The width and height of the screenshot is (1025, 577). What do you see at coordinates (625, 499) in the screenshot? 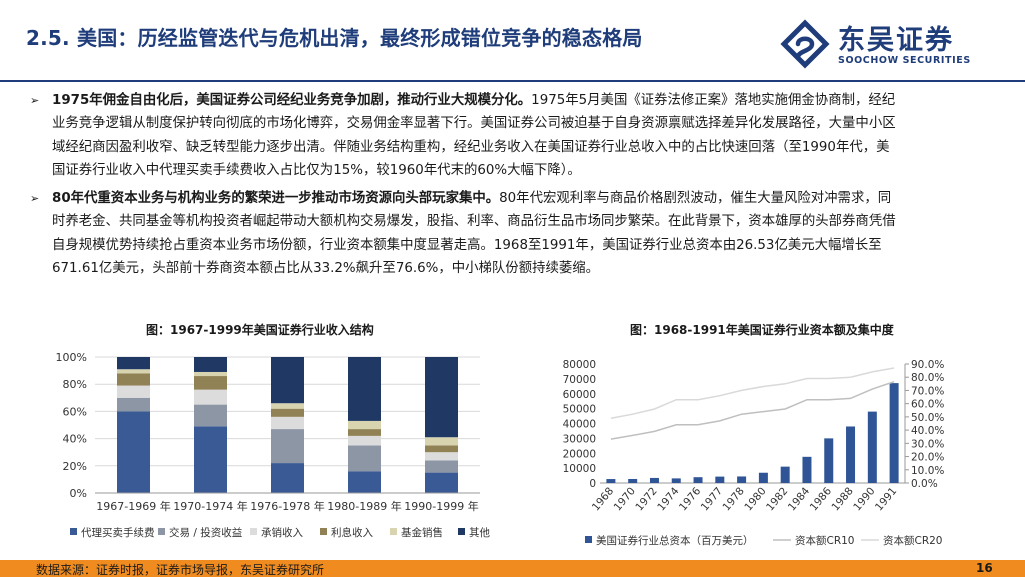
I see `x-tick-label: 1970` at bounding box center [625, 499].